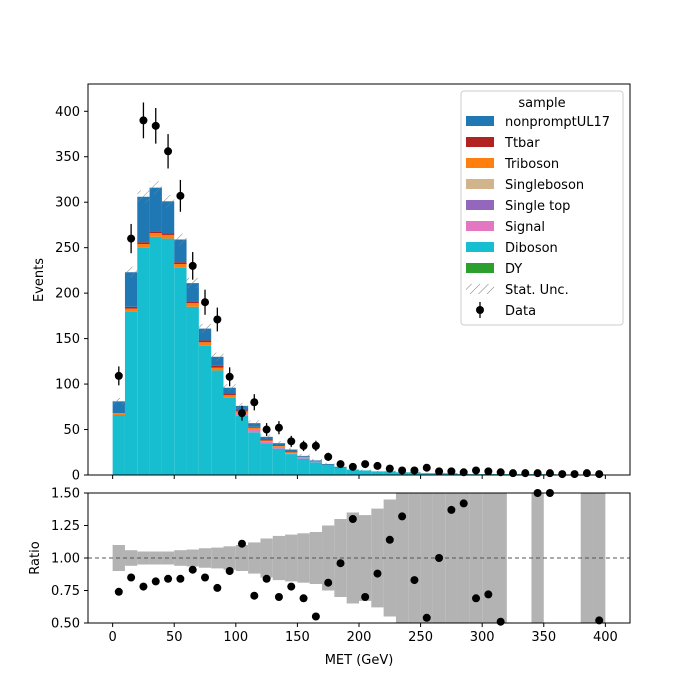 The image size is (700, 700). Describe the element at coordinates (480, 163) in the screenshot. I see `legend-swatch-triboson` at that location.